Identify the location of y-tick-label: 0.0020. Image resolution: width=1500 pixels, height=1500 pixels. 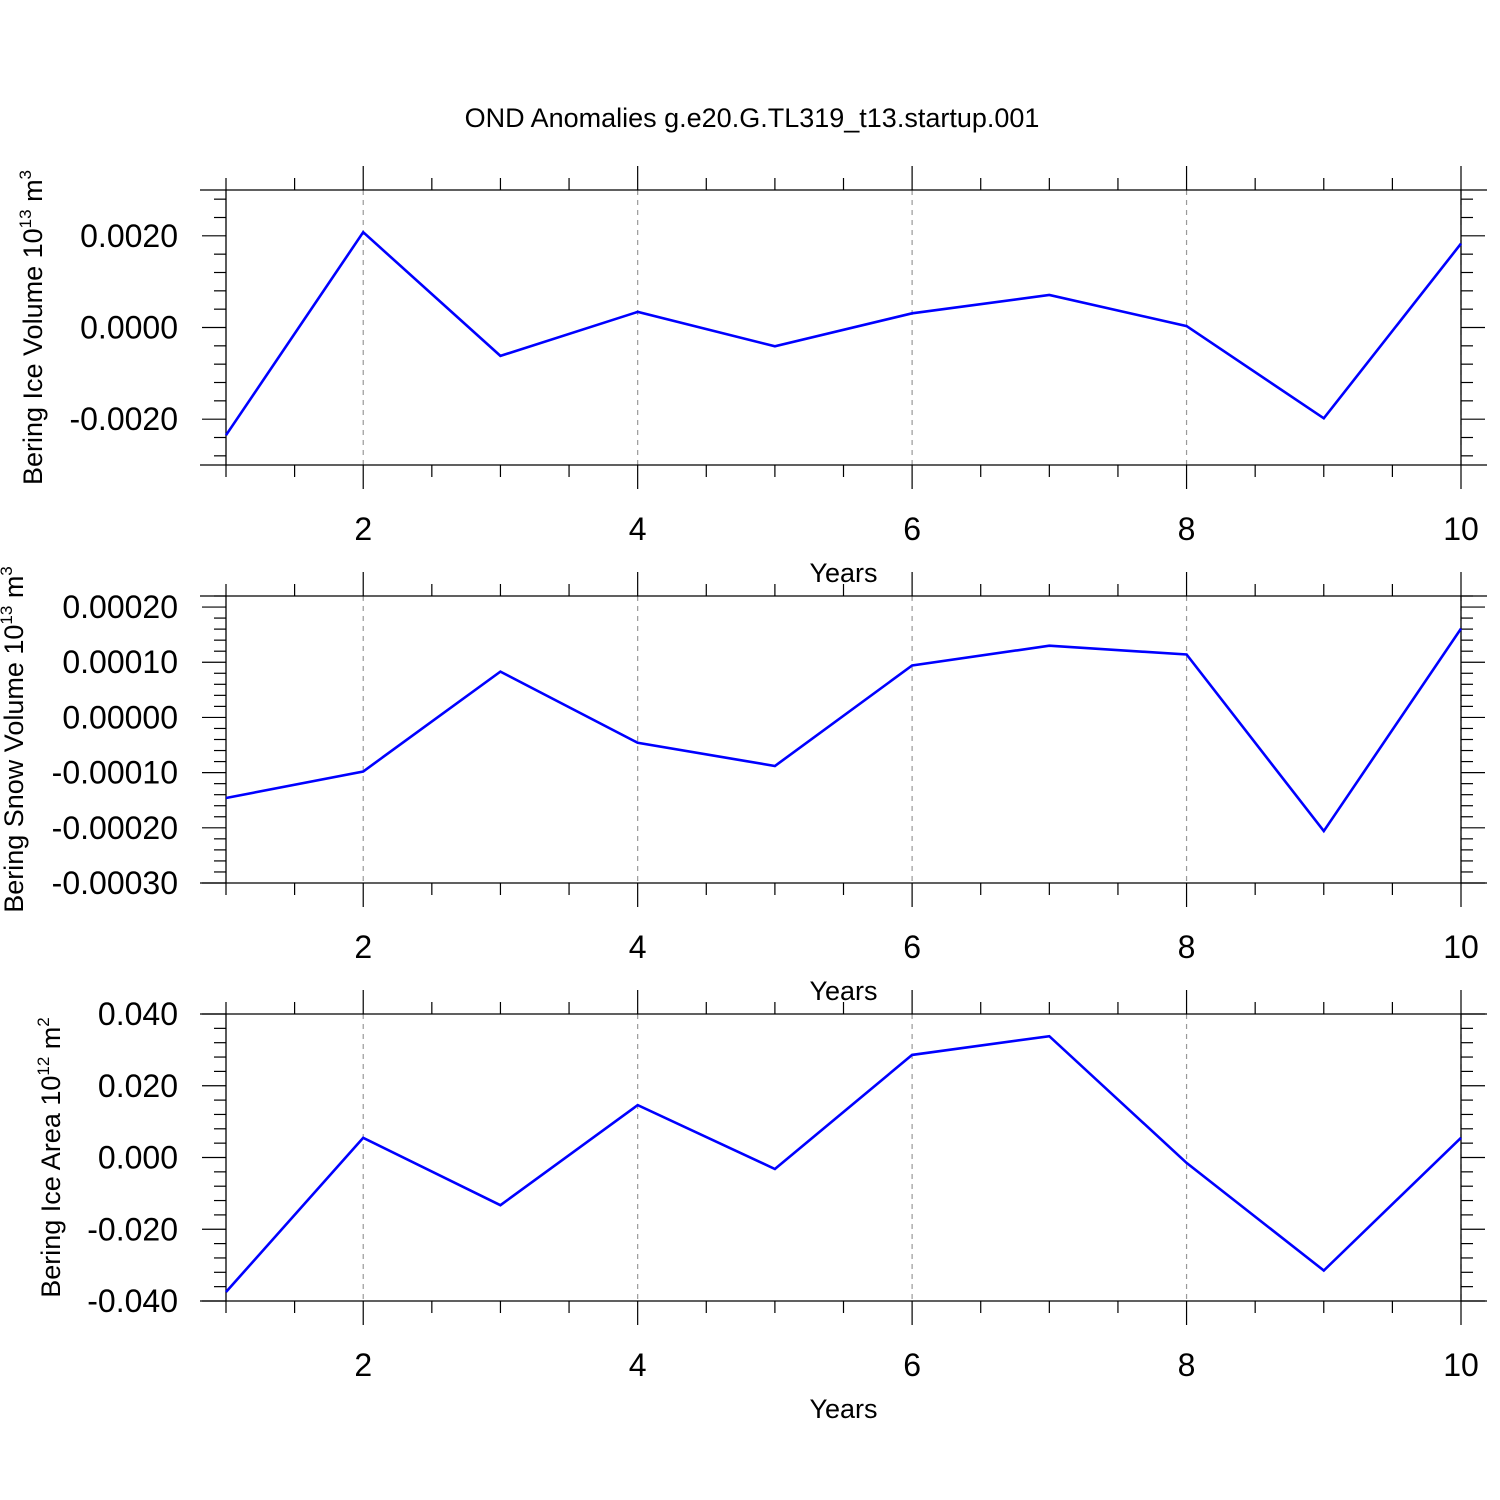
(129, 236).